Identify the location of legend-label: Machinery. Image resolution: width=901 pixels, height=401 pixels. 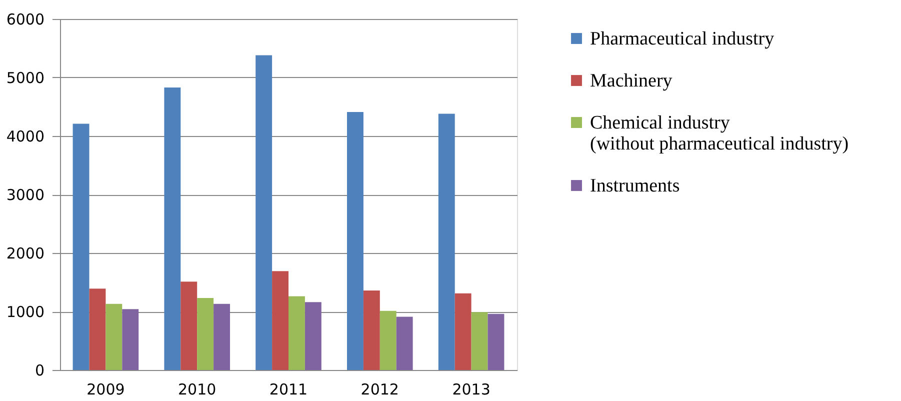
(631, 81).